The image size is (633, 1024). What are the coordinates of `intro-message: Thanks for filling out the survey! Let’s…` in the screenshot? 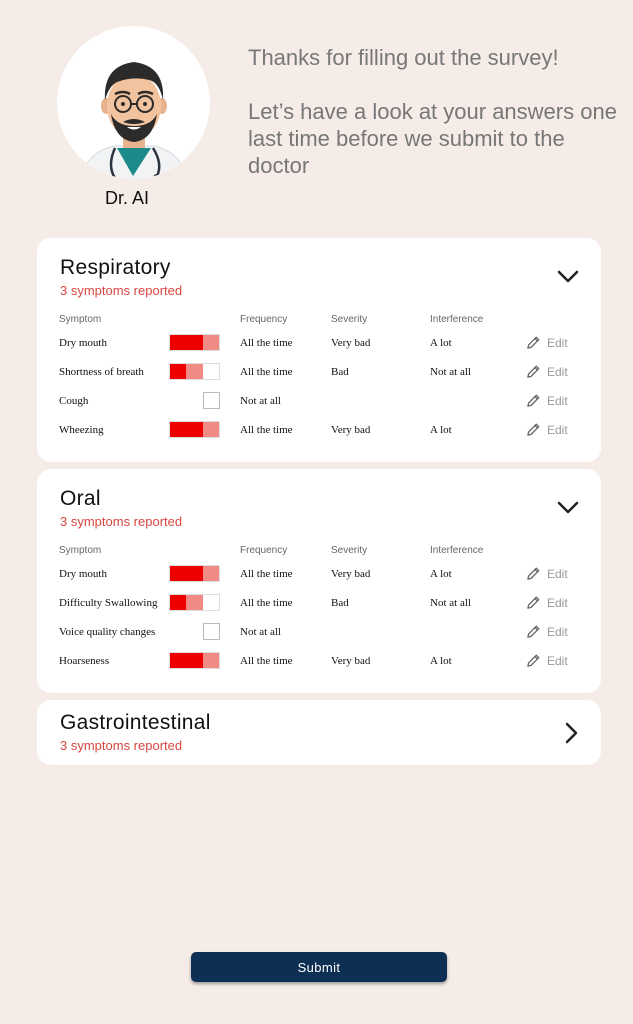 It's located at (433, 125).